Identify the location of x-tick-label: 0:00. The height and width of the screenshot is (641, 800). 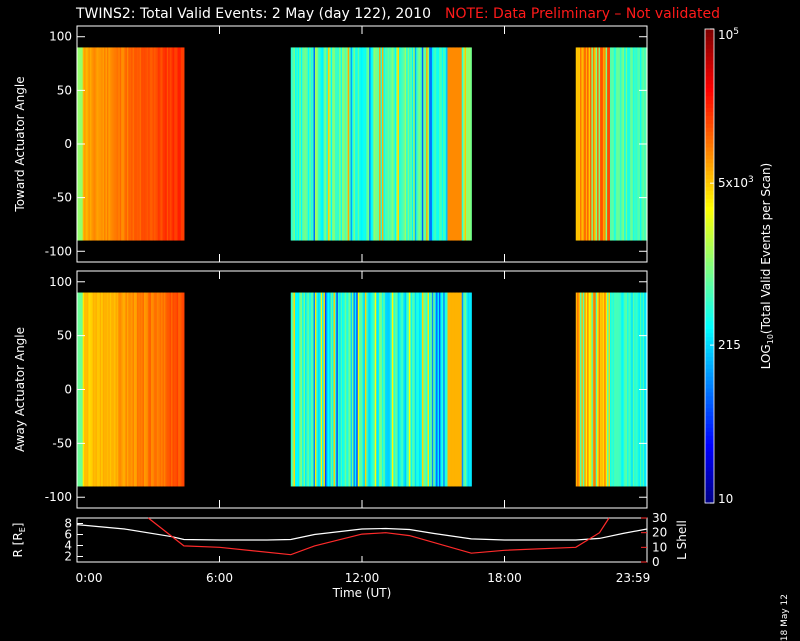
(89, 578).